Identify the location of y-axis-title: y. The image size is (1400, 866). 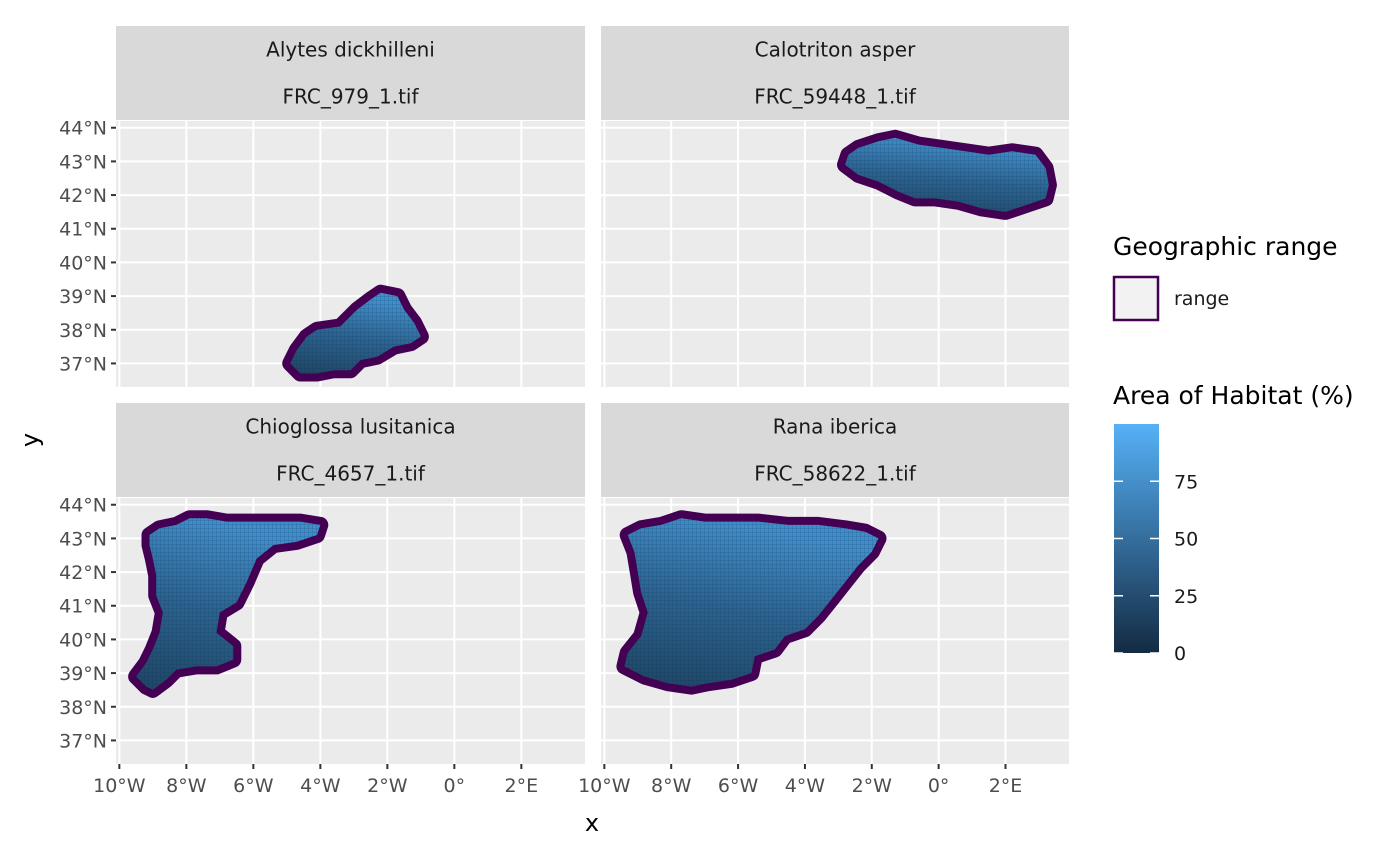
(30, 440).